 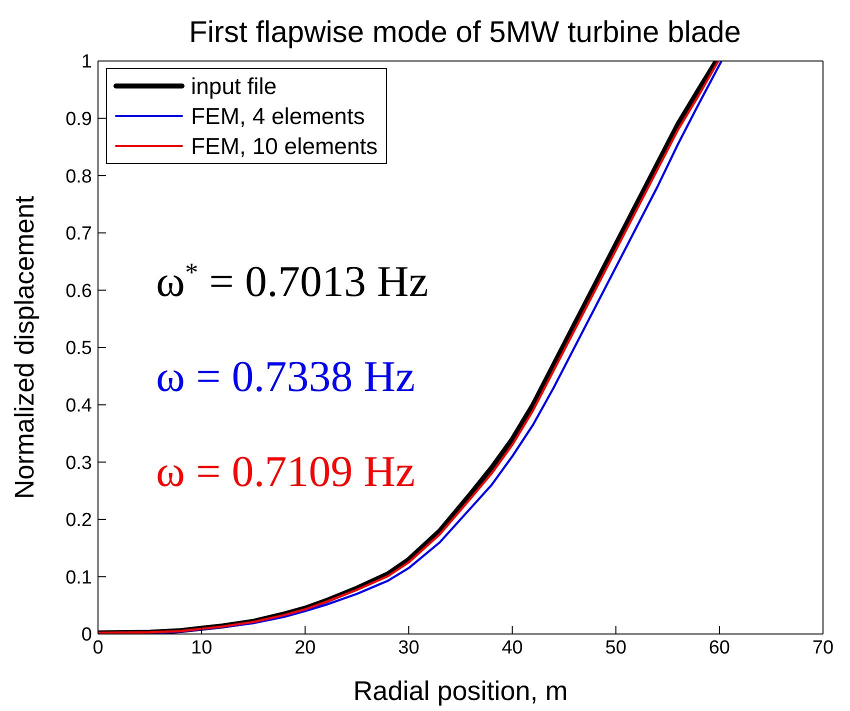 What do you see at coordinates (79, 234) in the screenshot?
I see `y-tick-label: 0.7` at bounding box center [79, 234].